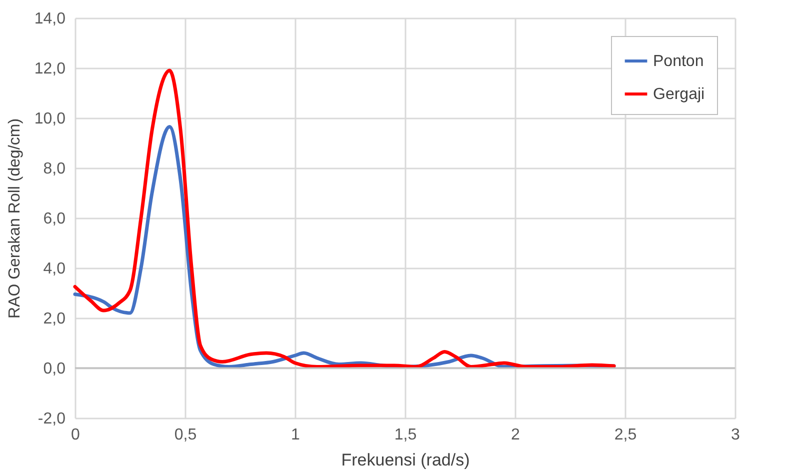  I want to click on x-tick-label: 2, so click(515, 435).